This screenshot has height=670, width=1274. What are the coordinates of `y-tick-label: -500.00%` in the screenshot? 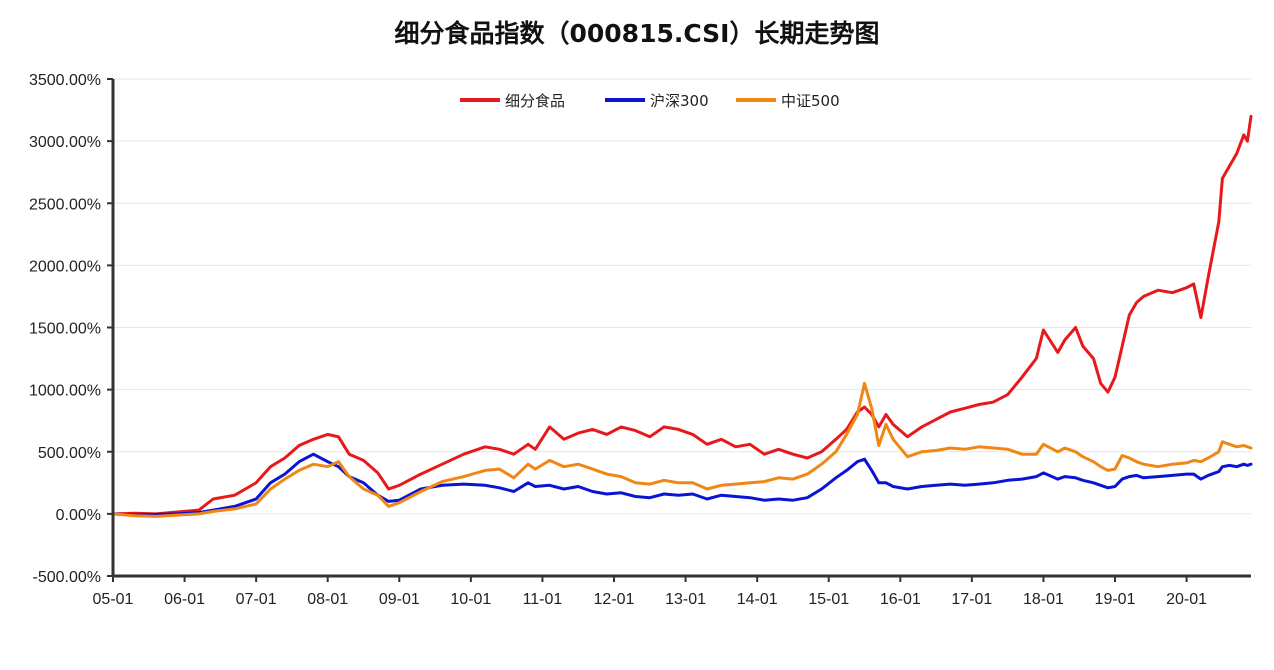 It's located at (67, 577).